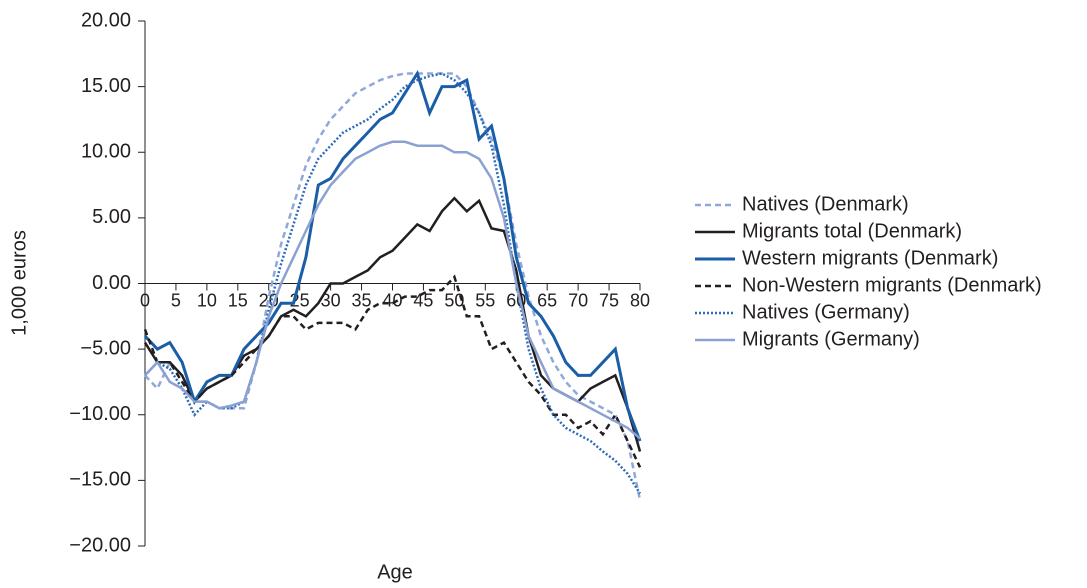  I want to click on x-tick-label: 40, so click(392, 300).